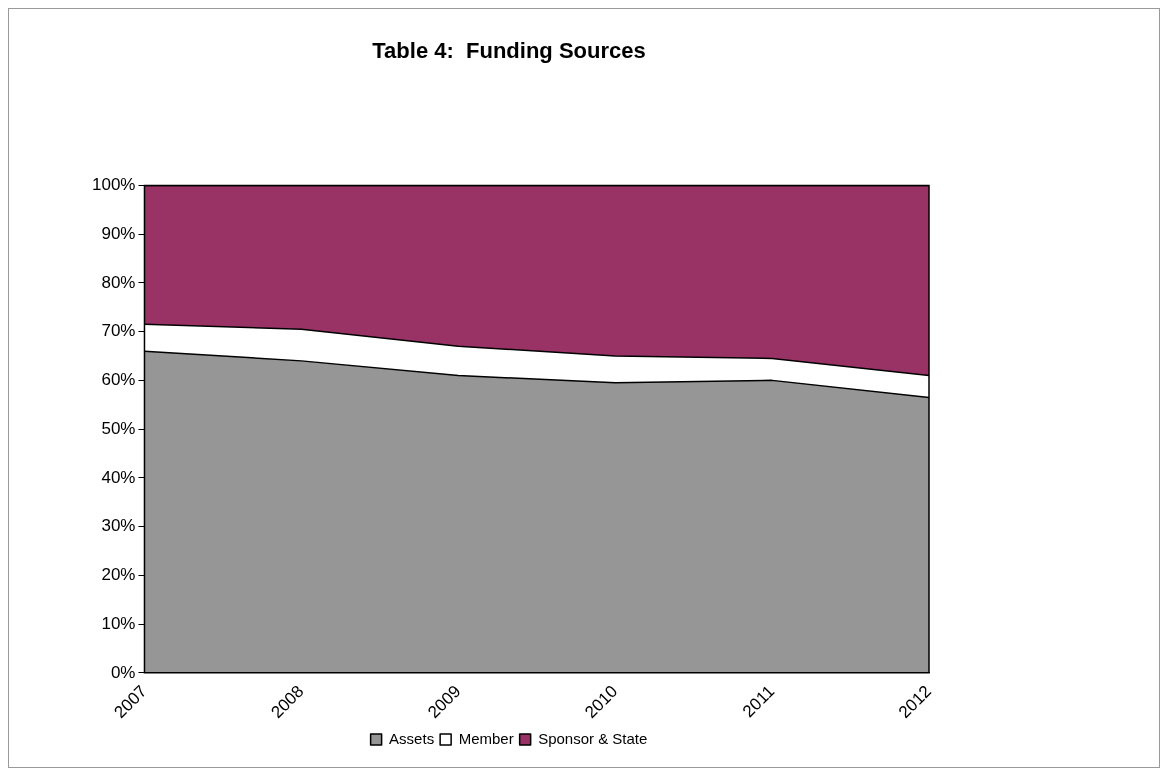  What do you see at coordinates (118, 623) in the screenshot?
I see `y-tick-label: 10%` at bounding box center [118, 623].